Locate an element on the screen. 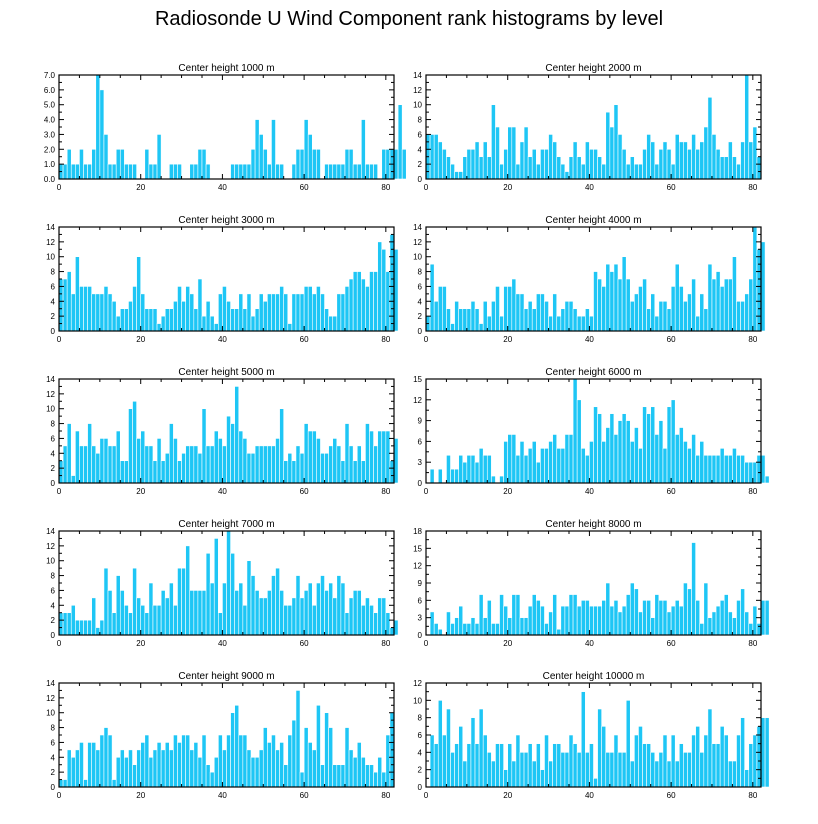 This screenshot has width=818, height=824. y-tick-label: 6 is located at coordinates (420, 735).